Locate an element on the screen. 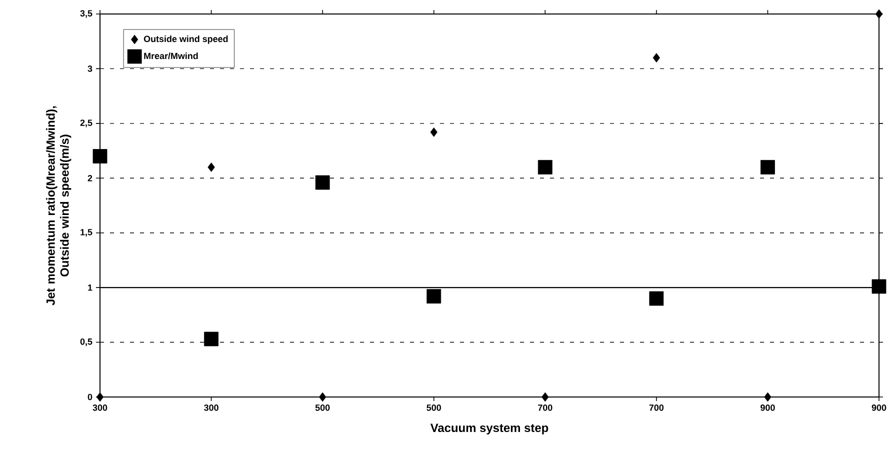  legend-label: Mrear/Mwind is located at coordinates (171, 56).